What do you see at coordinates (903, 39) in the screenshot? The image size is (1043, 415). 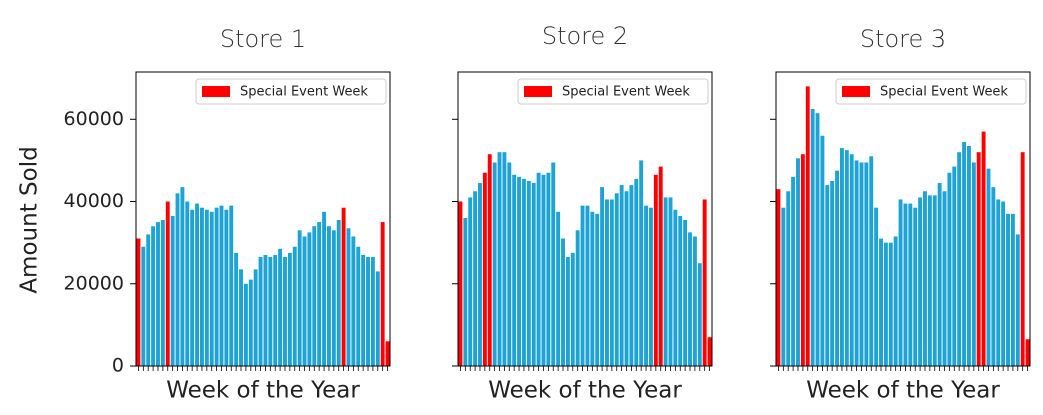 I see `subplot-title: Store 3` at bounding box center [903, 39].